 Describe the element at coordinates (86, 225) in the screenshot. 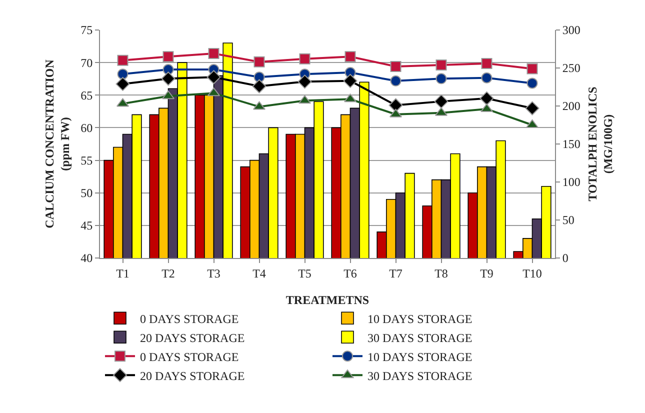

I see `y-tick-label: 45` at that location.